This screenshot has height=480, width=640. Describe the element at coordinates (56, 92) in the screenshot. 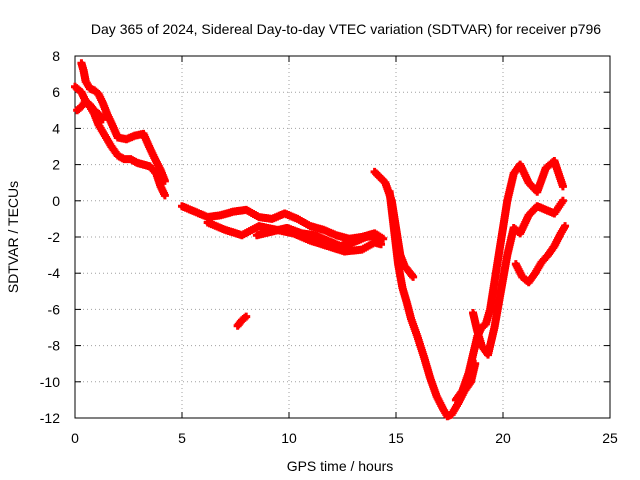

I see `y-tick-label: 6` at that location.